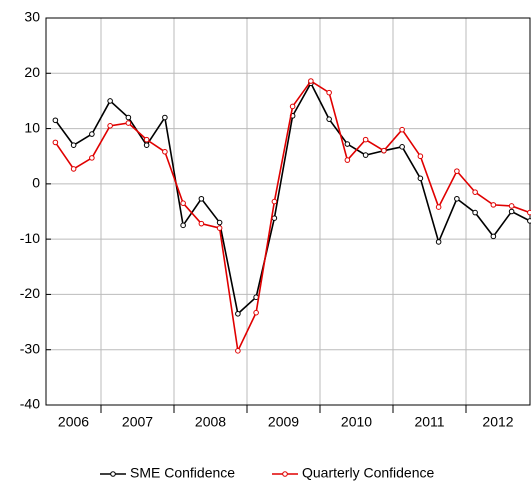 This screenshot has height=489, width=531. Describe the element at coordinates (182, 473) in the screenshot. I see `legend-label: SME Confidence` at that location.